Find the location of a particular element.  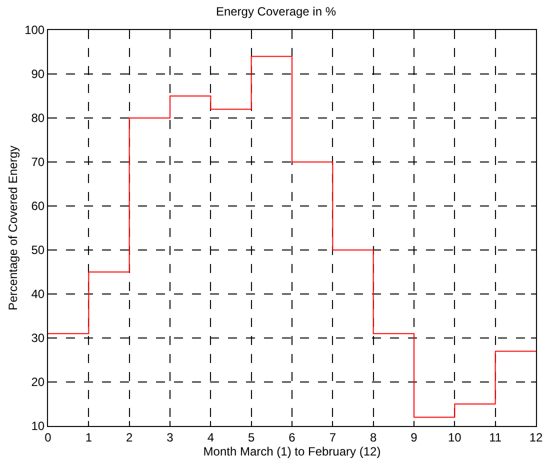

y-tick-label: 70 is located at coordinates (38, 162).